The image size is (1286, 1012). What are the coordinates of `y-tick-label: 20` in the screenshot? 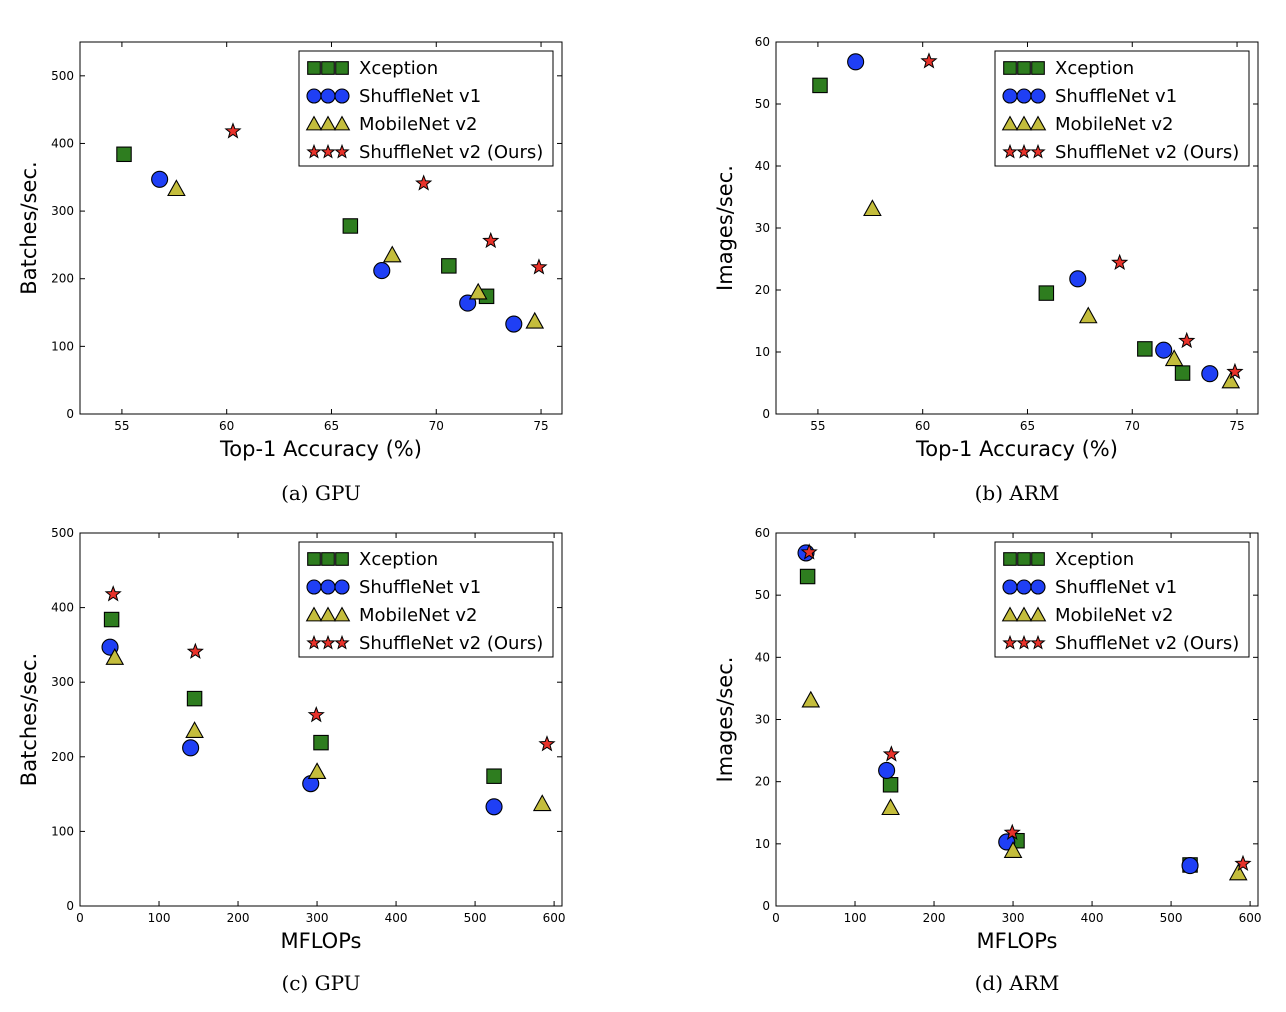 It's located at (762, 782).